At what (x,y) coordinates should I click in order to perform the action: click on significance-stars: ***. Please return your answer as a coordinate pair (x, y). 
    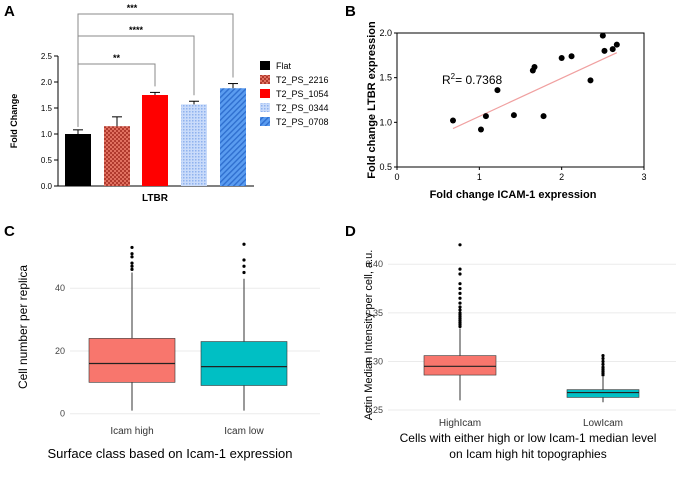
    Looking at the image, I should click on (132, 8).